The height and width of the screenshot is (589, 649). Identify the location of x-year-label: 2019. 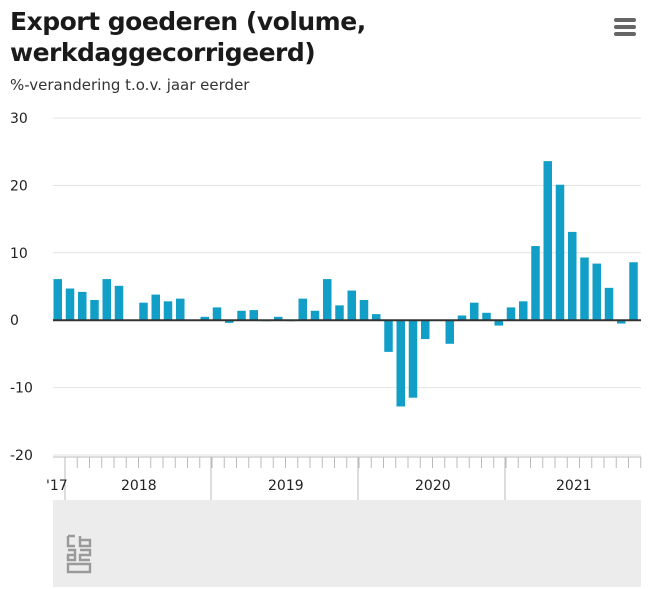
(286, 486).